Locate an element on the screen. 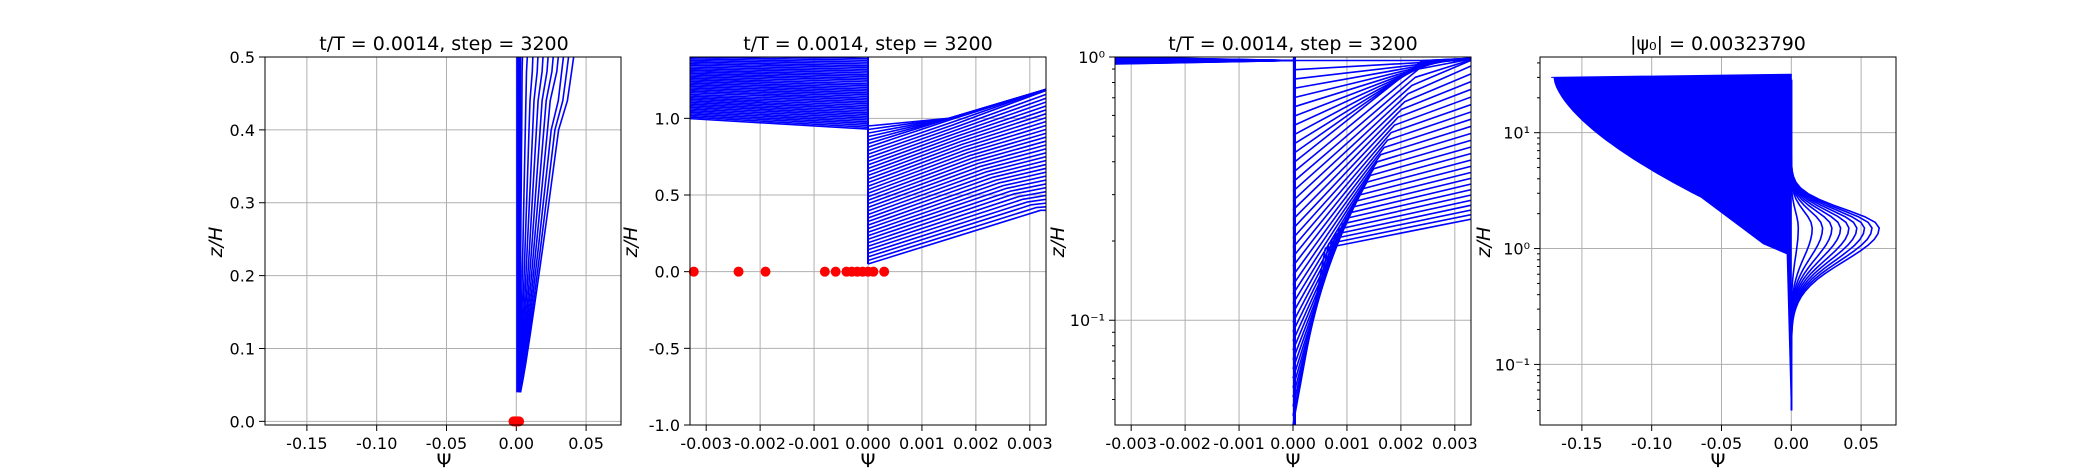 This screenshot has height=475, width=2100. profile-bundle is located at coordinates (1294, 241).